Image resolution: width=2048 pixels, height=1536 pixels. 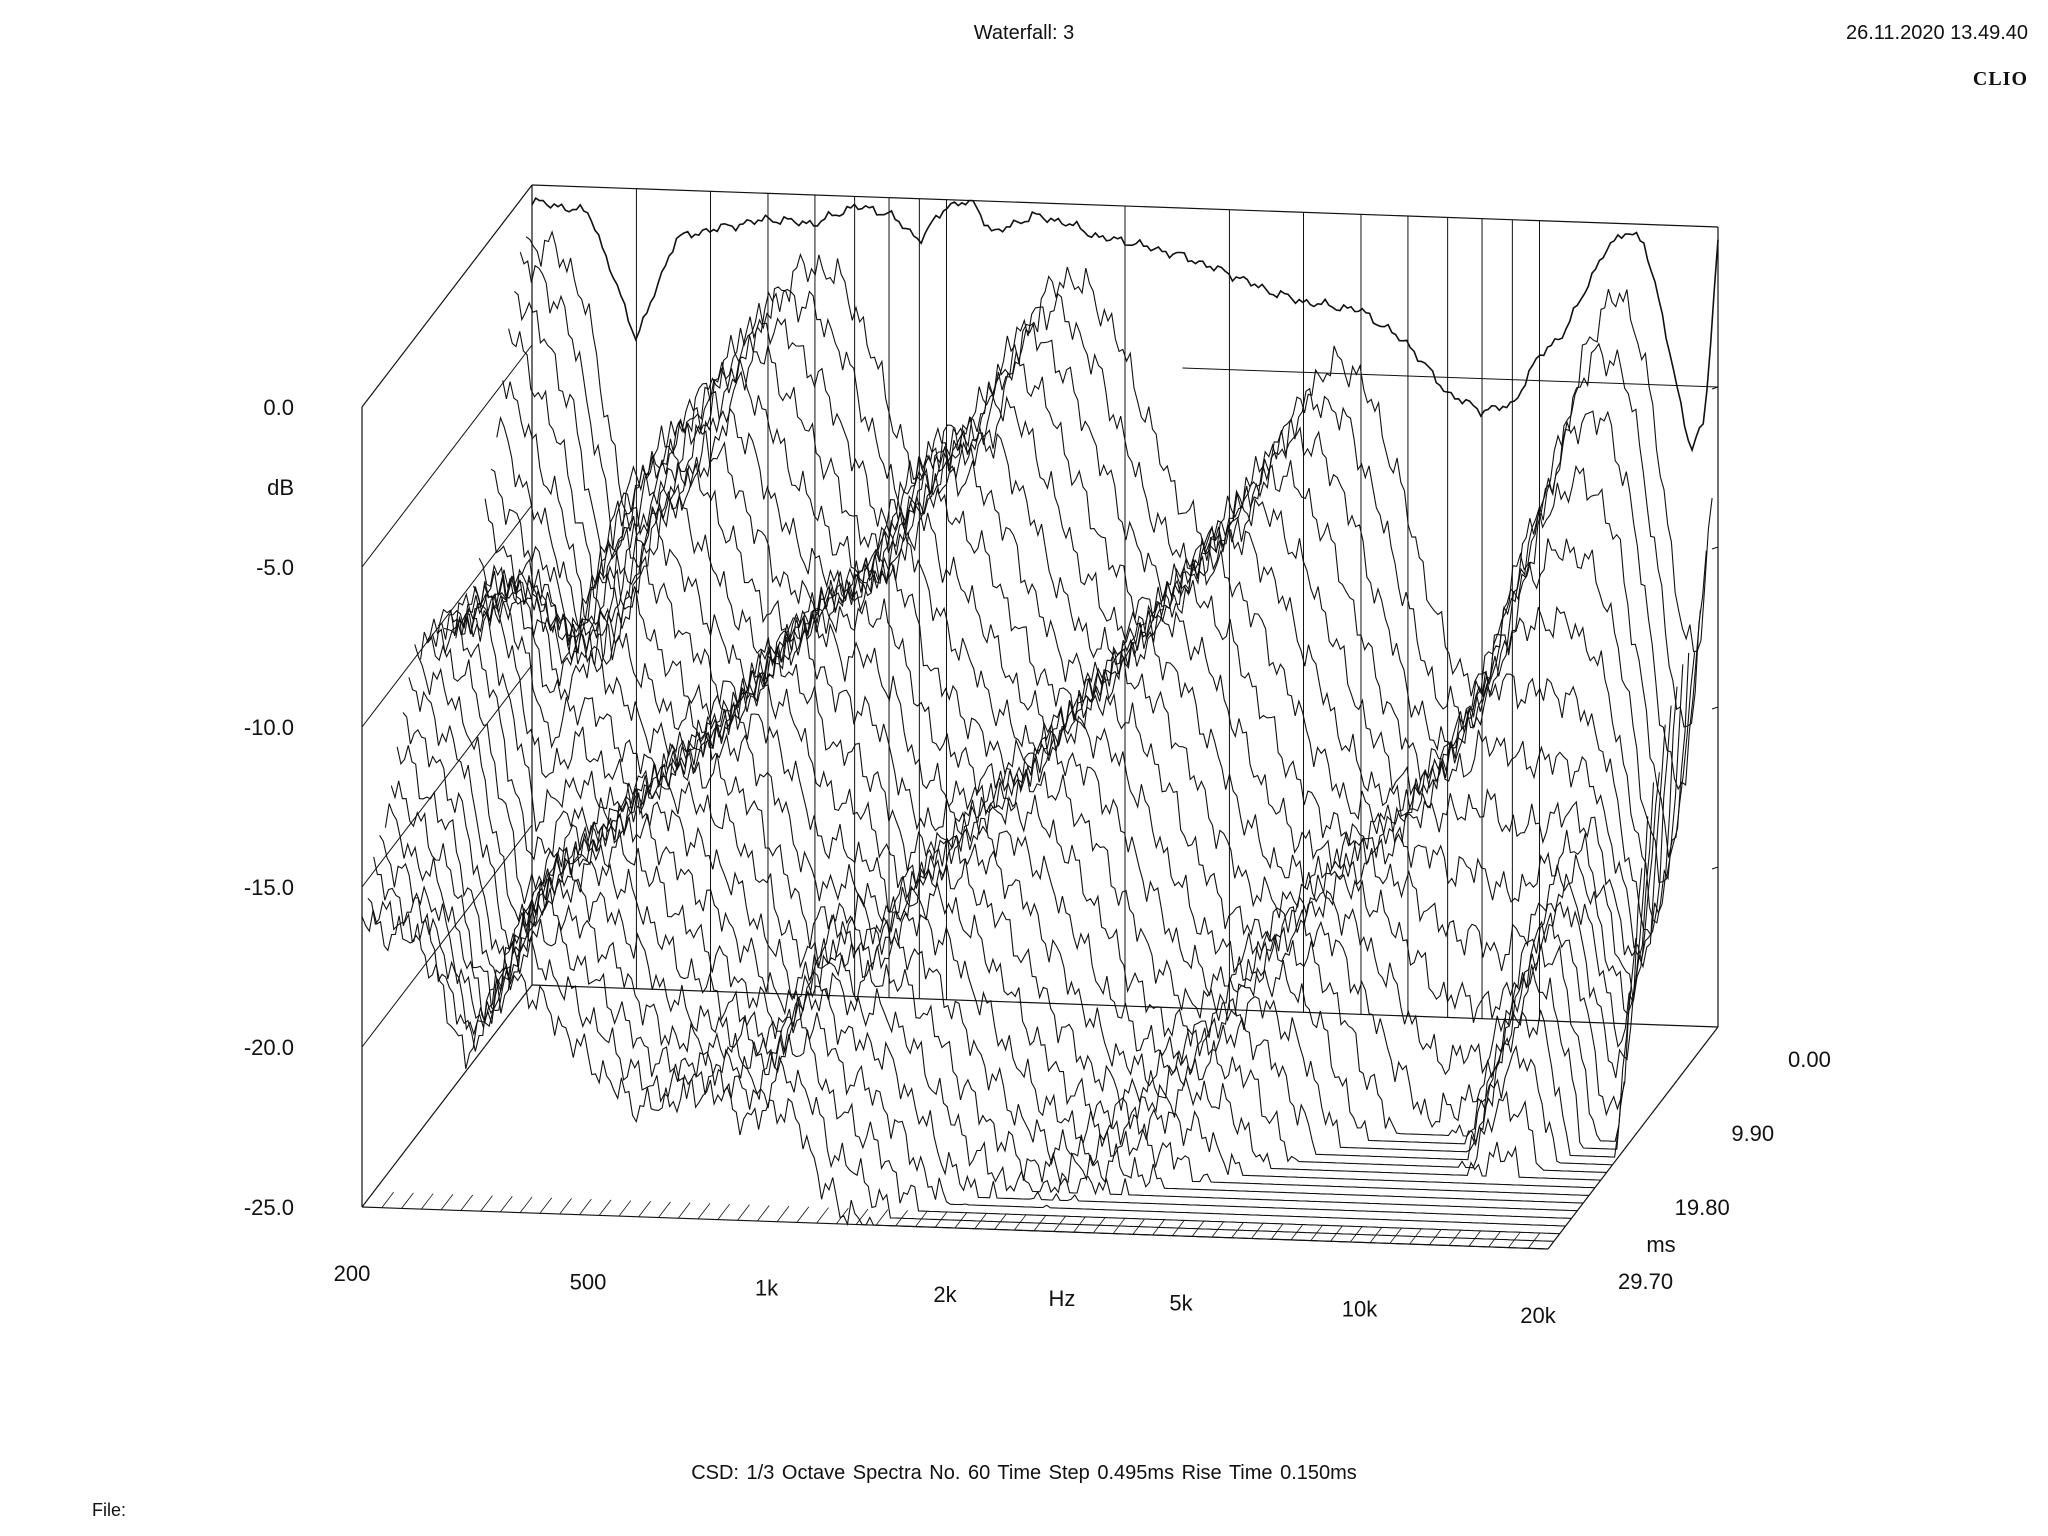 What do you see at coordinates (945, 1294) in the screenshot?
I see `x-tick-label: 2k` at bounding box center [945, 1294].